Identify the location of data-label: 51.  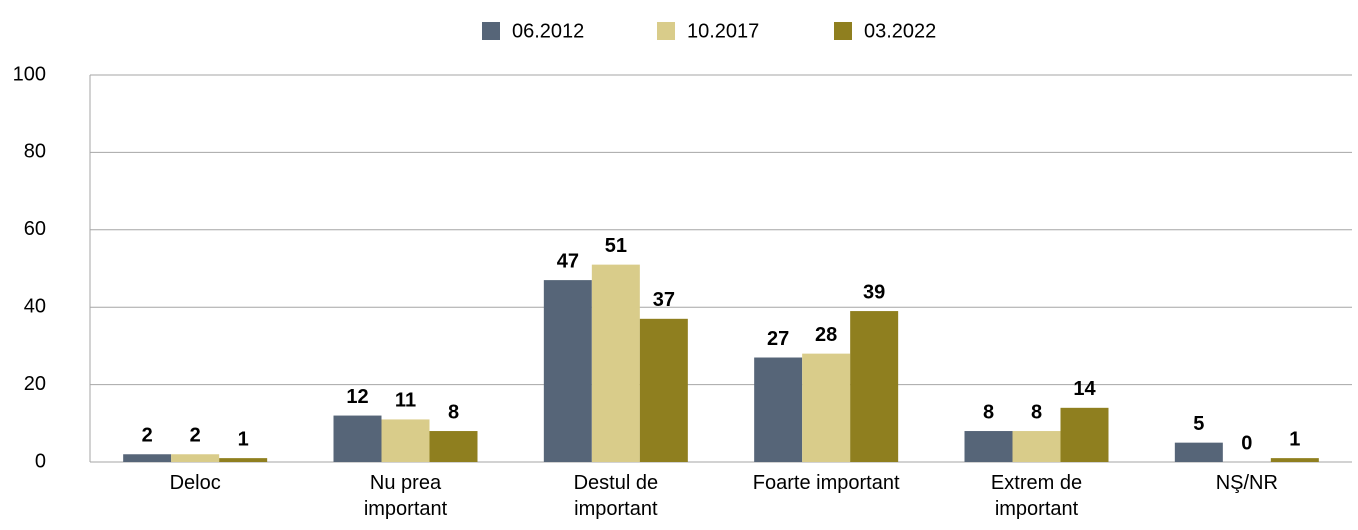
(616, 246).